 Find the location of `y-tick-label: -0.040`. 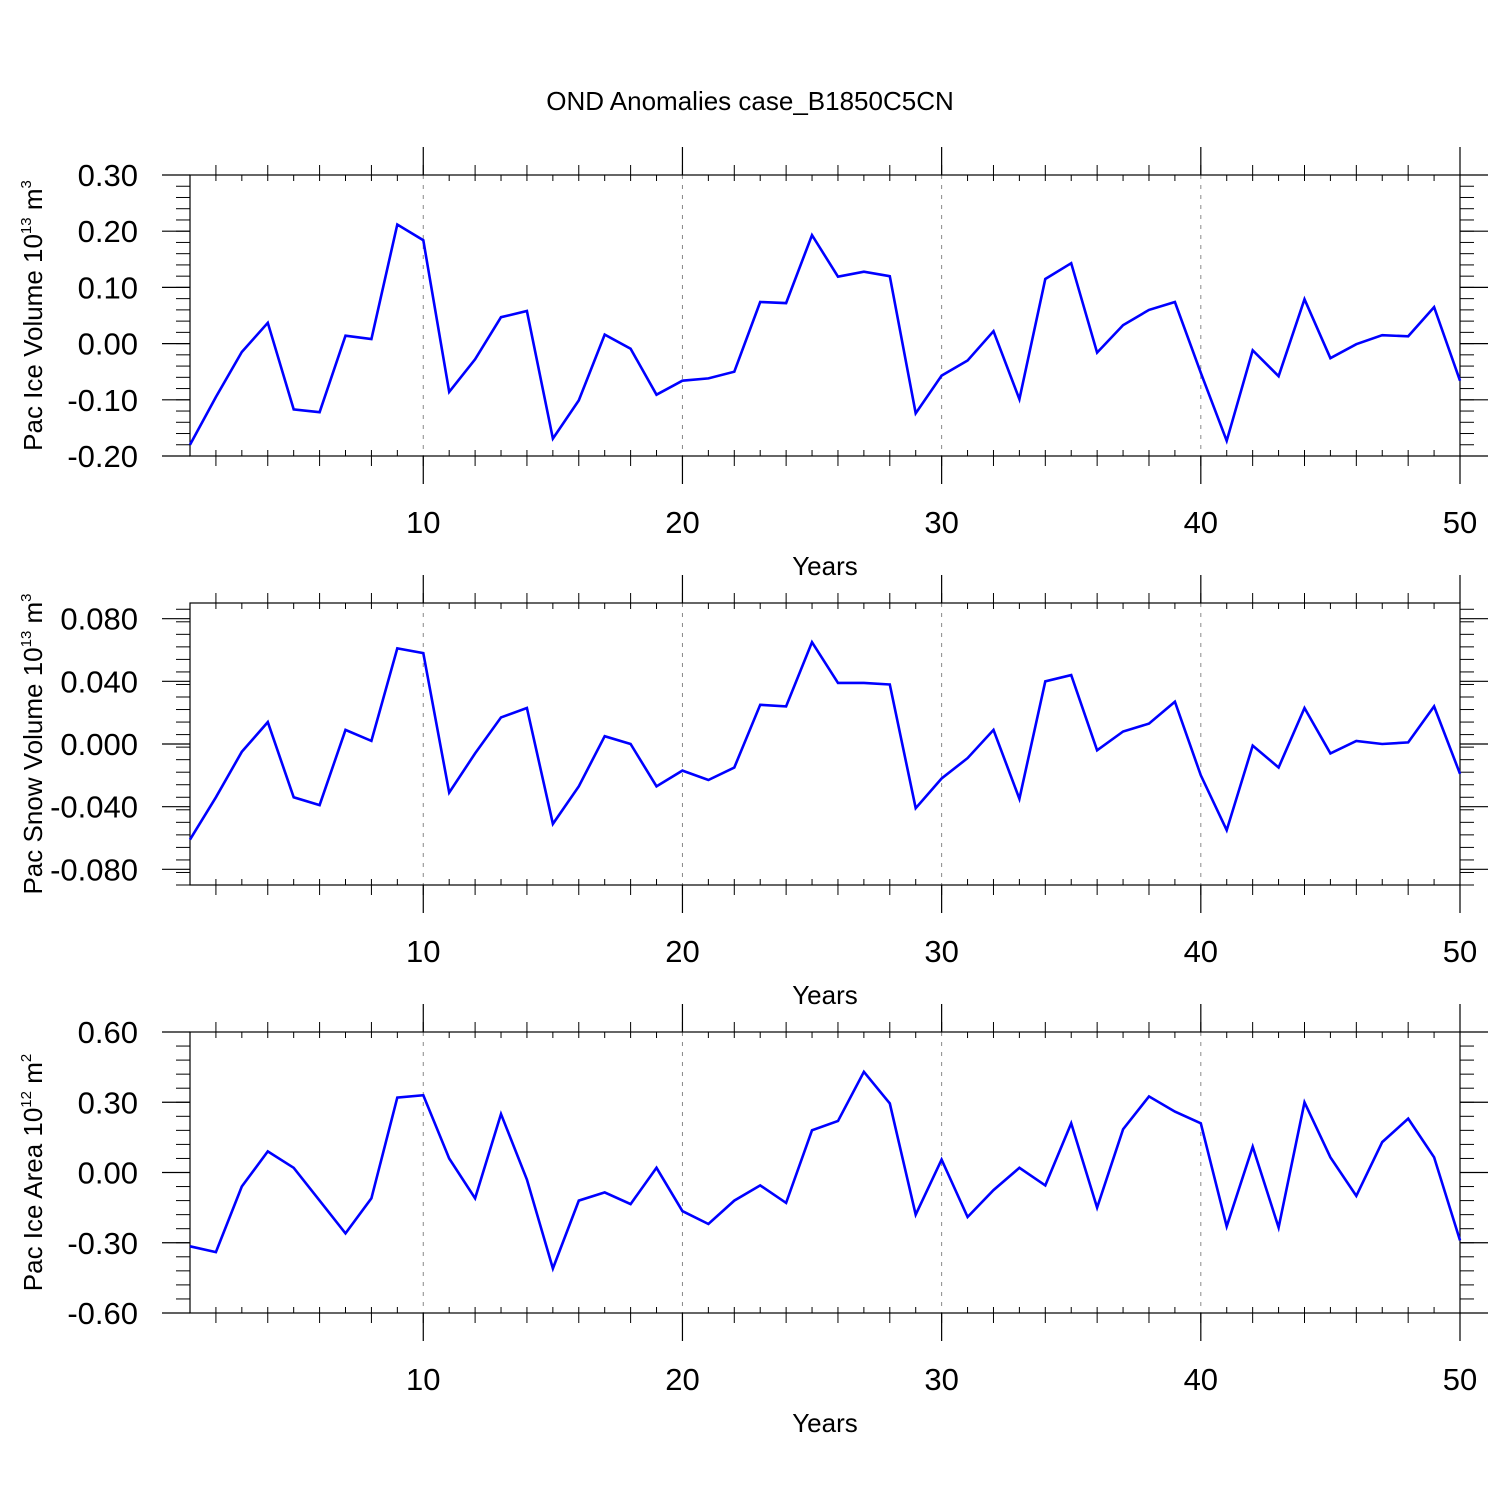

y-tick-label: -0.040 is located at coordinates (94, 807).